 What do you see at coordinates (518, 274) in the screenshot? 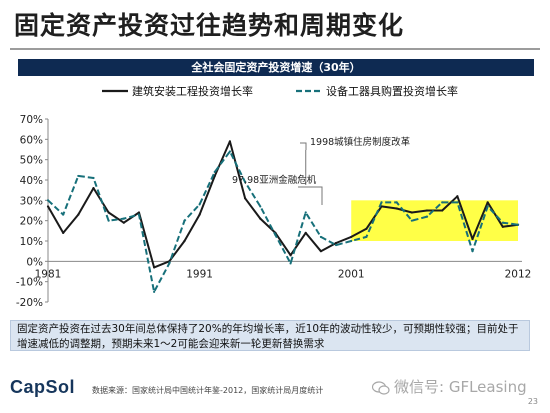
I see `x-tick-label: 2012` at bounding box center [518, 274].